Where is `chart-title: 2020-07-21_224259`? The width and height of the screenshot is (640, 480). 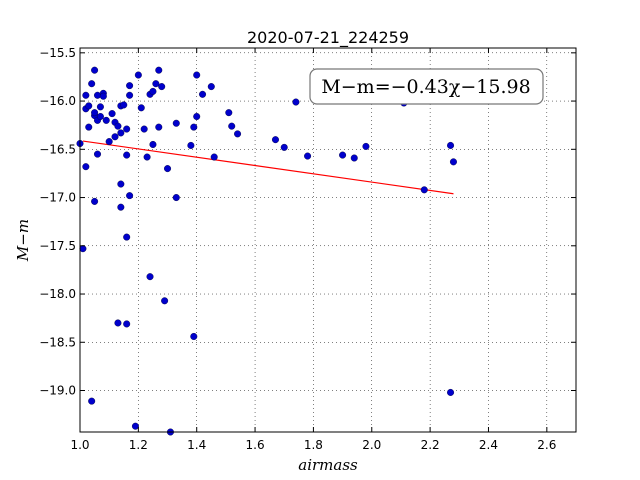
chart-title: 2020-07-21_224259 is located at coordinates (328, 38).